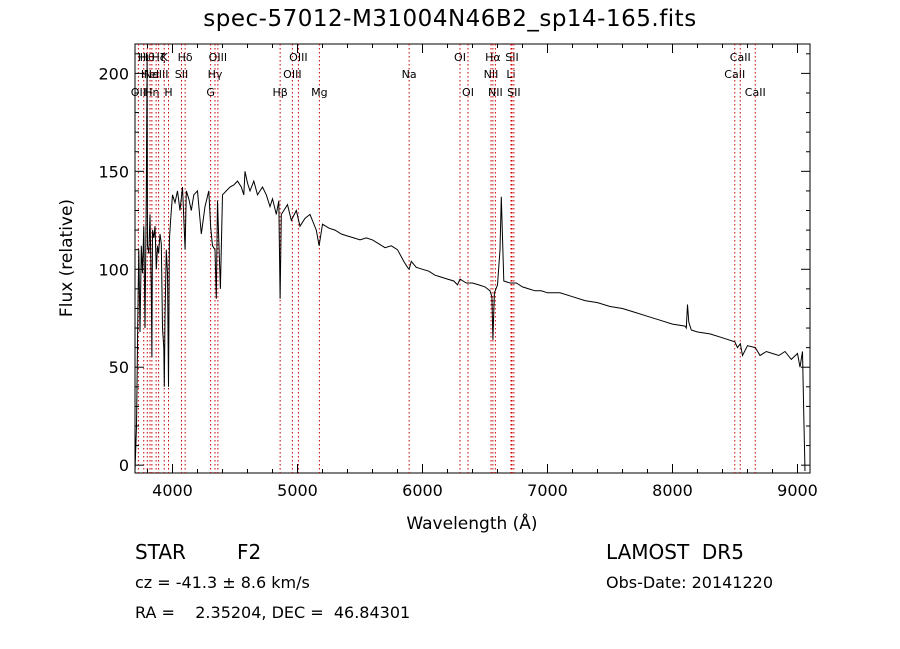  I want to click on x-tick-label: 8000, so click(672, 490).